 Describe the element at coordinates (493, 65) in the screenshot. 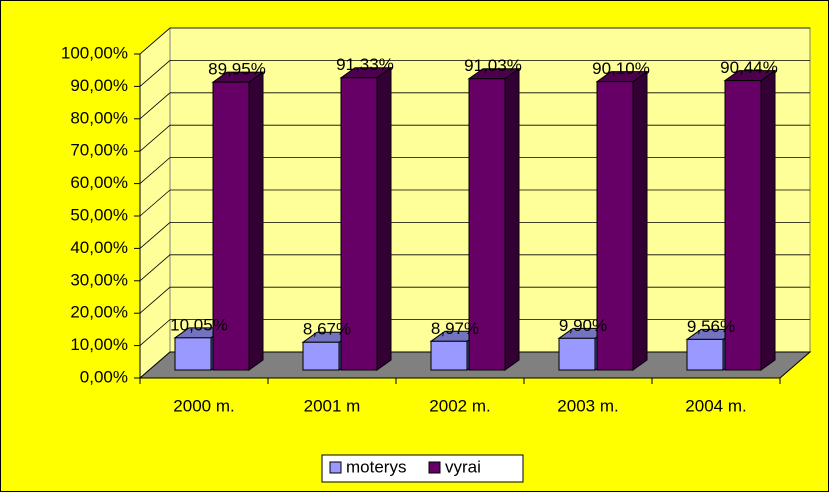

I see `value-label: 91,03%` at that location.